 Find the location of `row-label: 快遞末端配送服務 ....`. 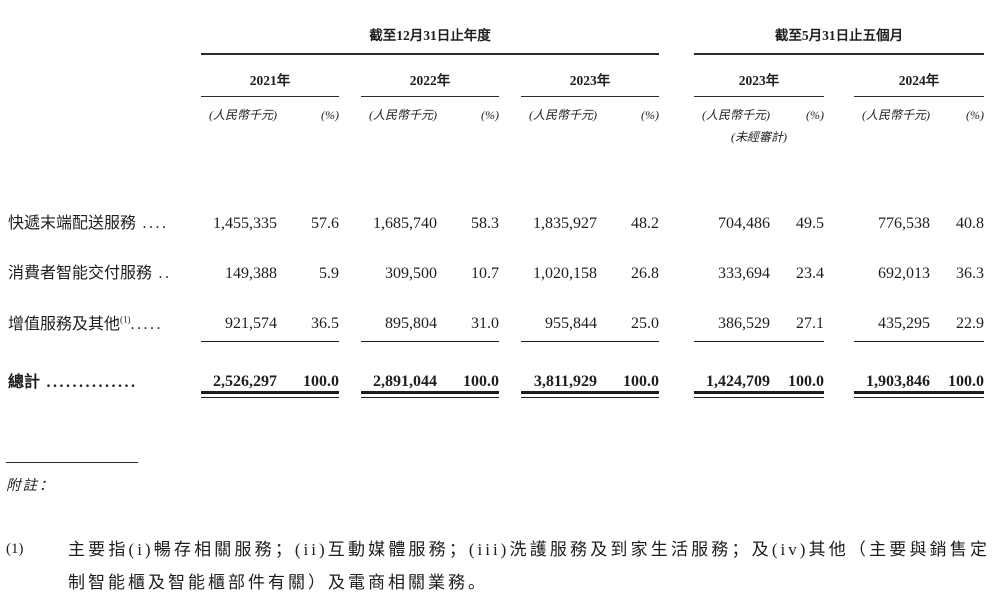

row-label: 快遞末端配送服務 .... is located at coordinates (88, 223).